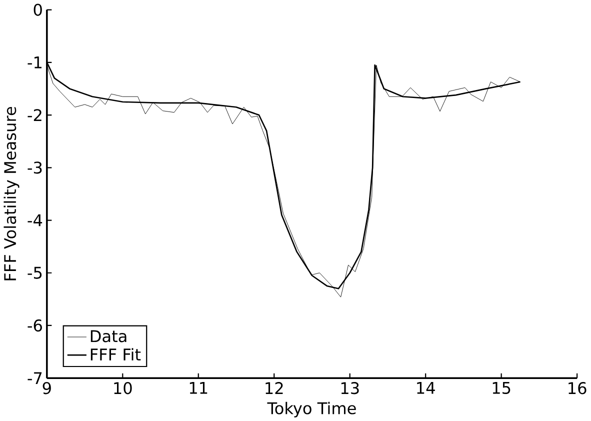 The width and height of the screenshot is (591, 421). What do you see at coordinates (274, 388) in the screenshot?
I see `x-tick-label: 12` at bounding box center [274, 388].